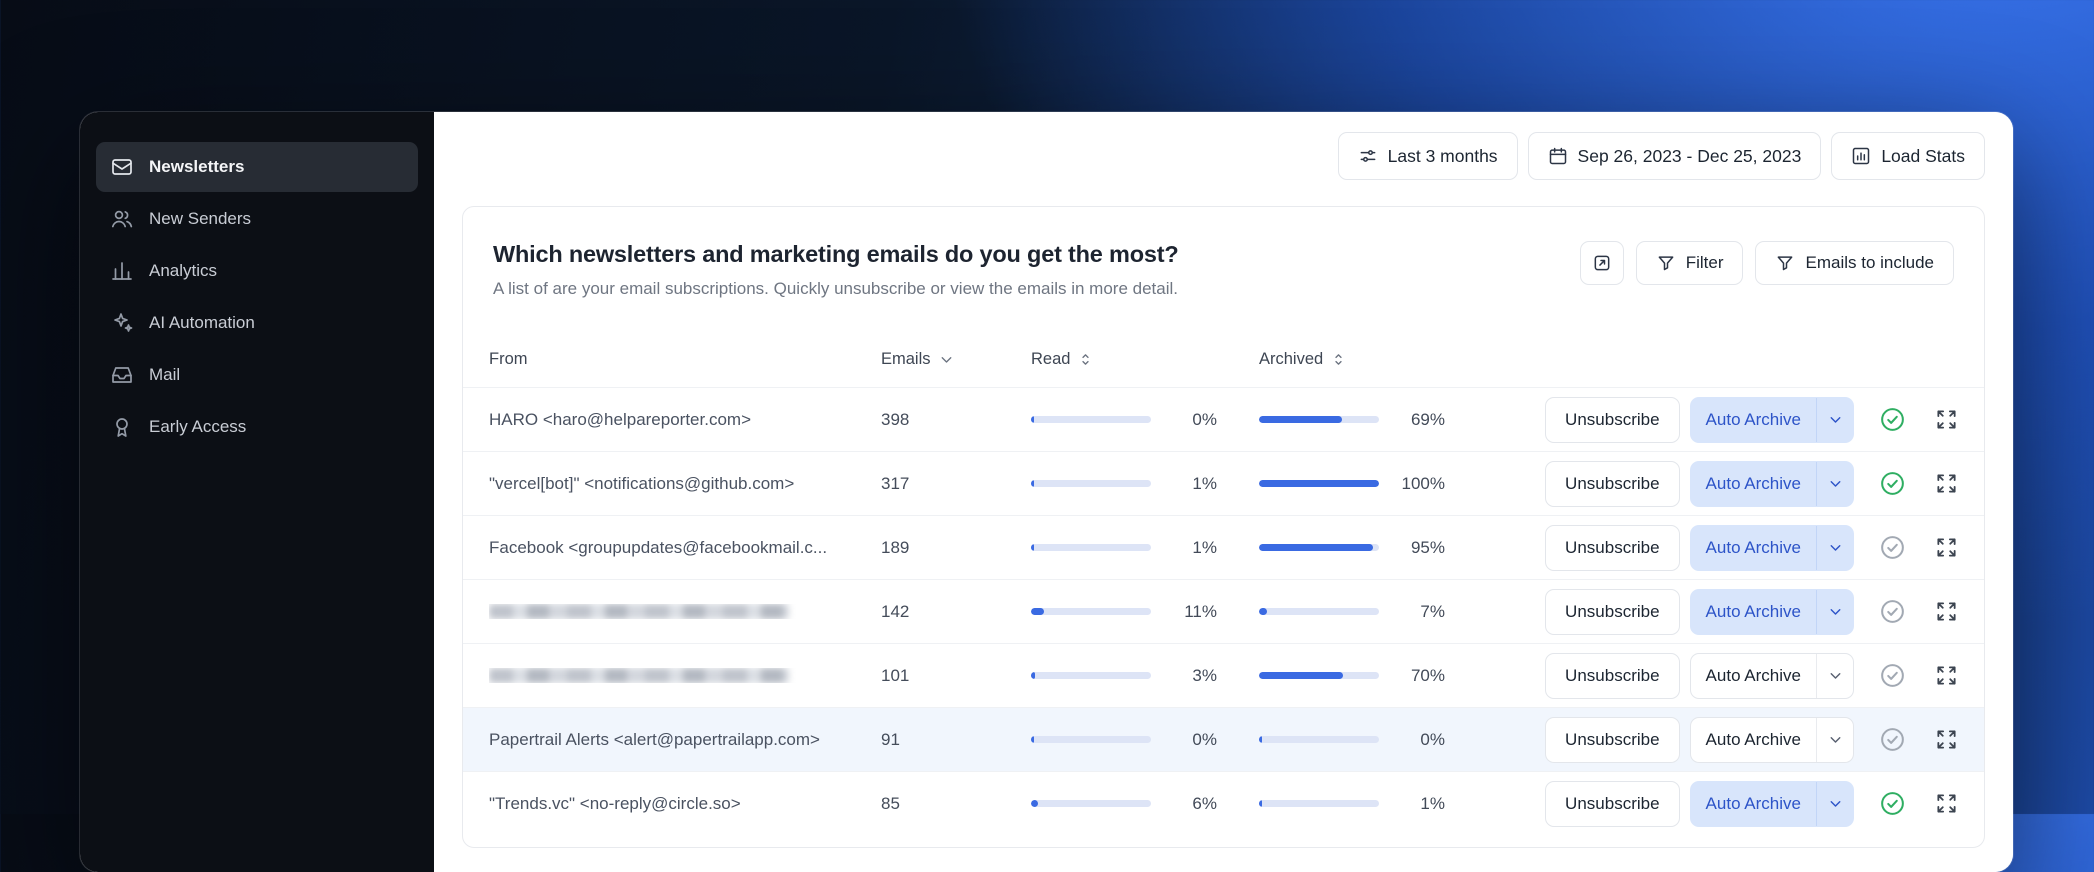 This screenshot has height=872, width=2094. I want to click on sidebar-item-ai-automation: AI Automation, so click(257, 323).